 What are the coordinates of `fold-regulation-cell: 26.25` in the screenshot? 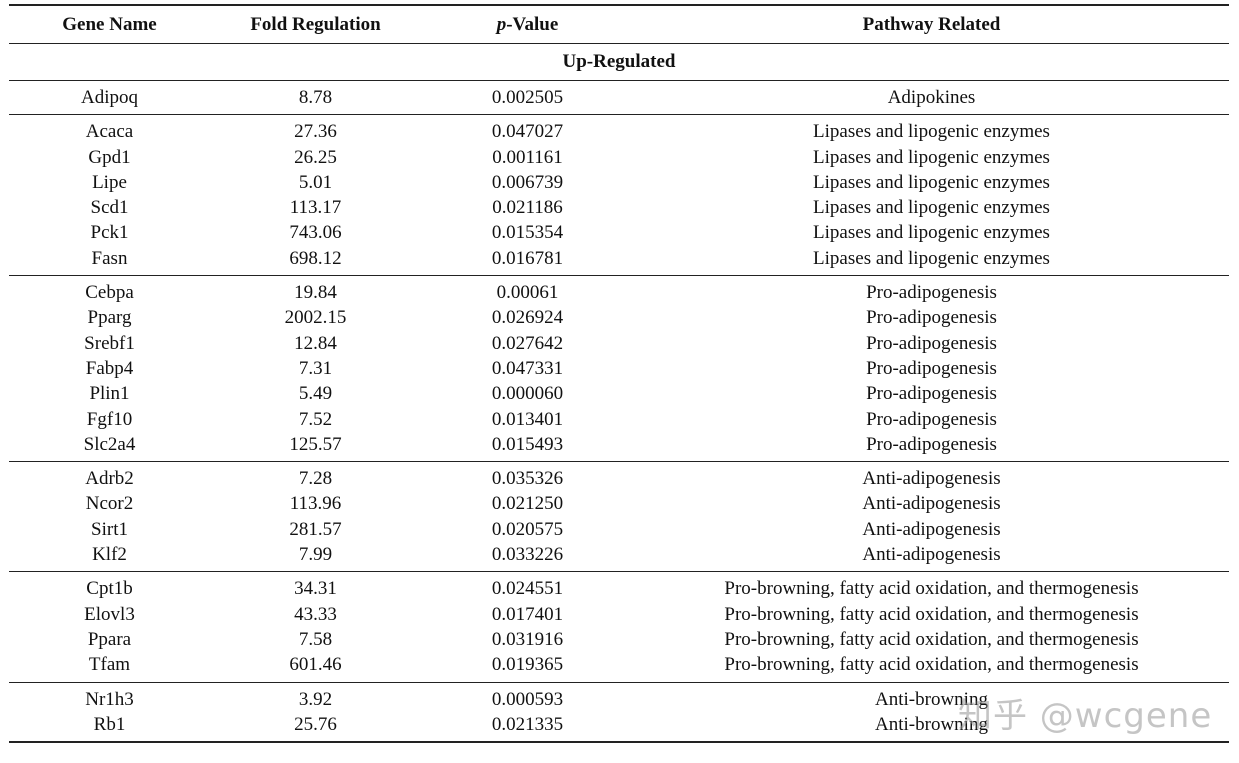 It's located at (315, 157).